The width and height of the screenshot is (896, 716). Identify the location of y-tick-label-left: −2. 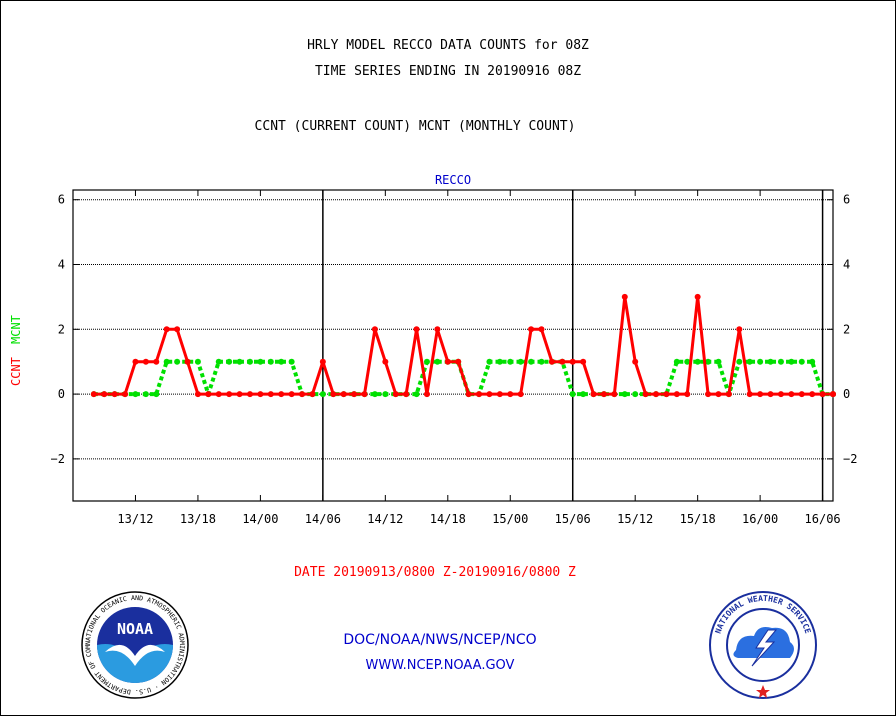
(58, 459).